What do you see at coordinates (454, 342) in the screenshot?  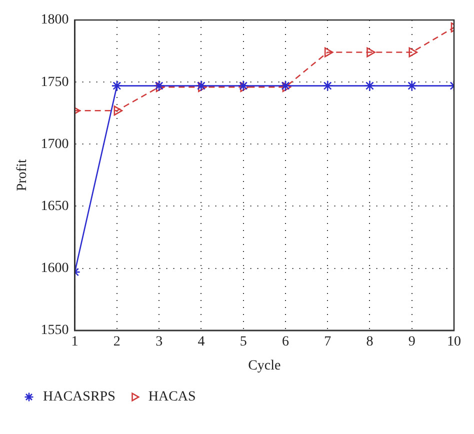 I see `x-tick-label: 10` at bounding box center [454, 342].